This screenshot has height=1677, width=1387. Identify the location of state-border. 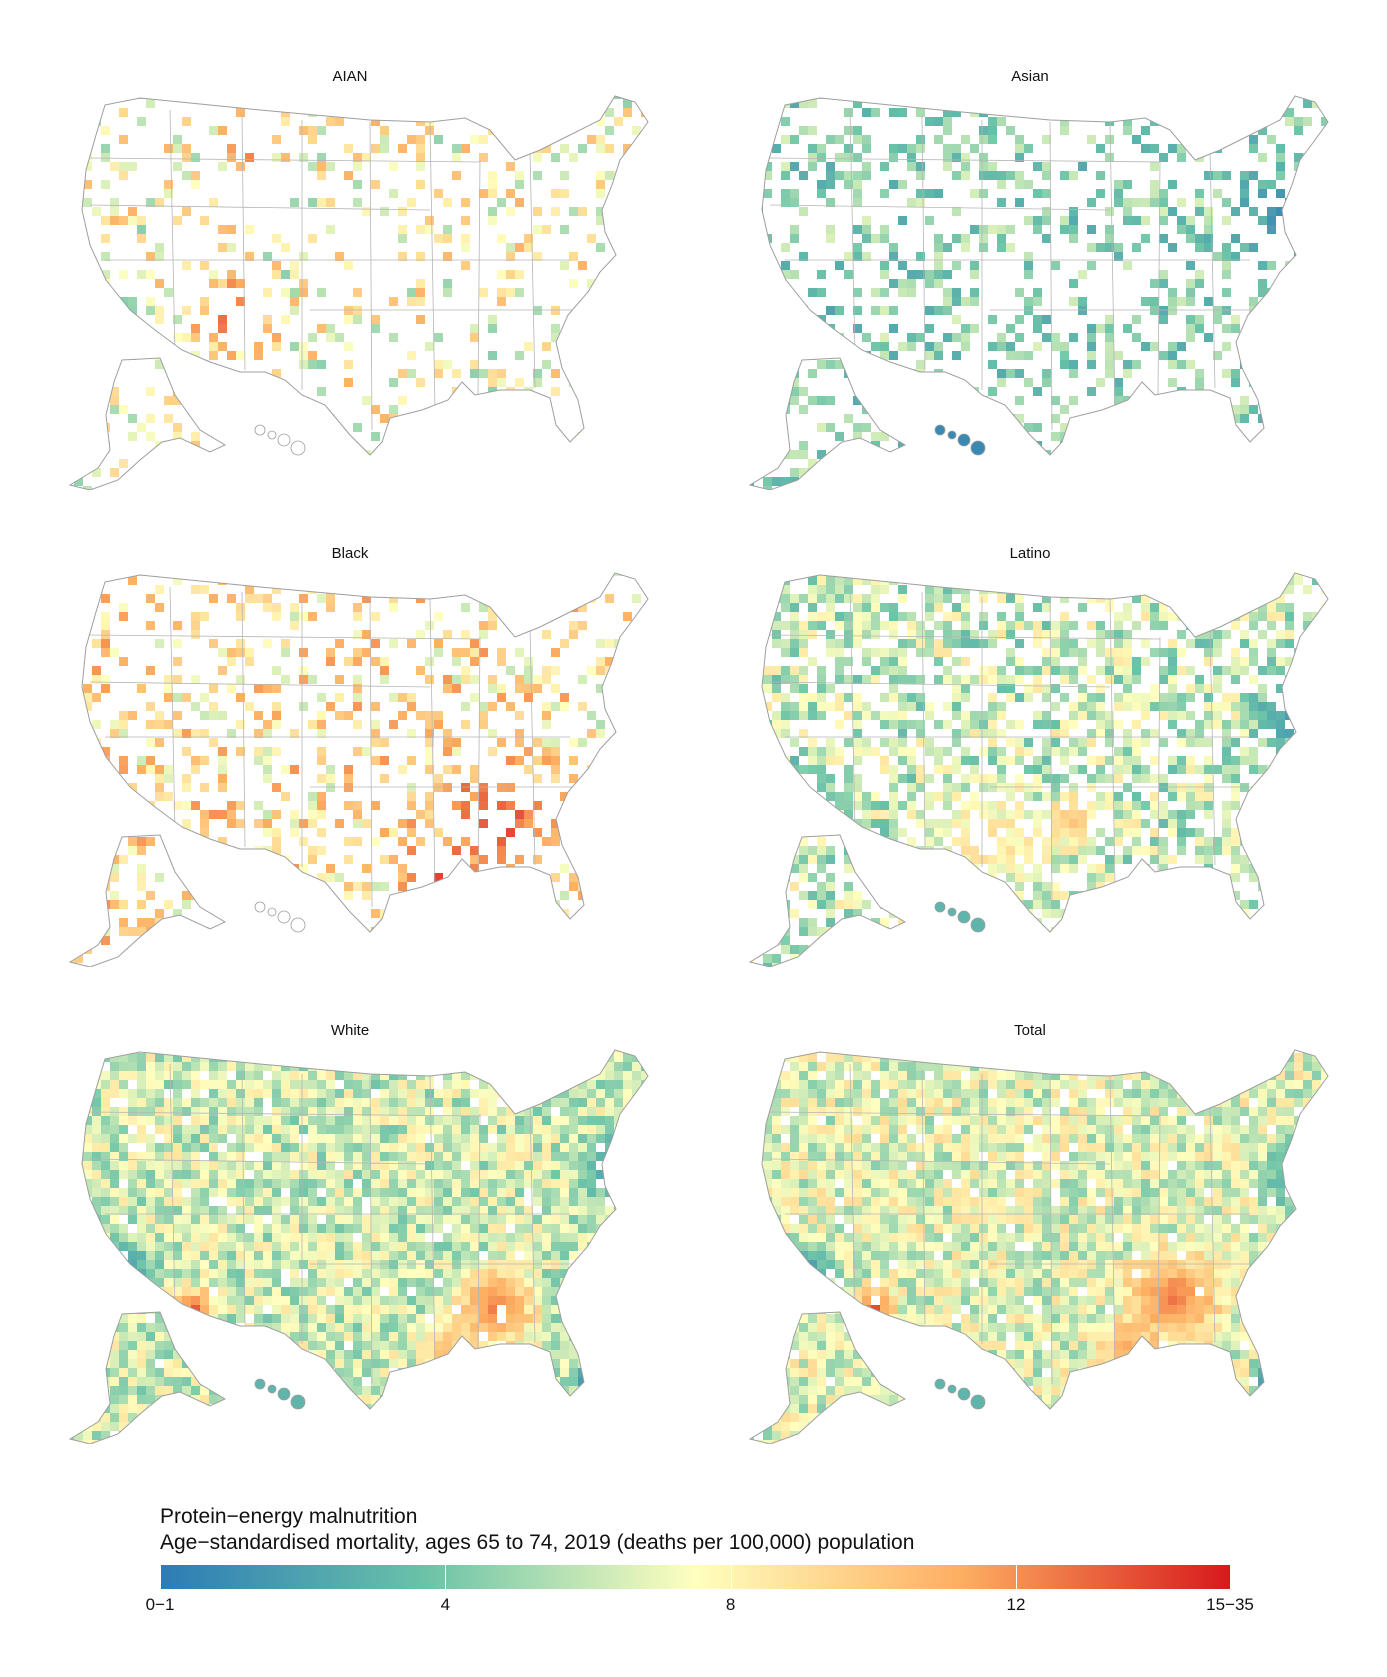
(923, 242).